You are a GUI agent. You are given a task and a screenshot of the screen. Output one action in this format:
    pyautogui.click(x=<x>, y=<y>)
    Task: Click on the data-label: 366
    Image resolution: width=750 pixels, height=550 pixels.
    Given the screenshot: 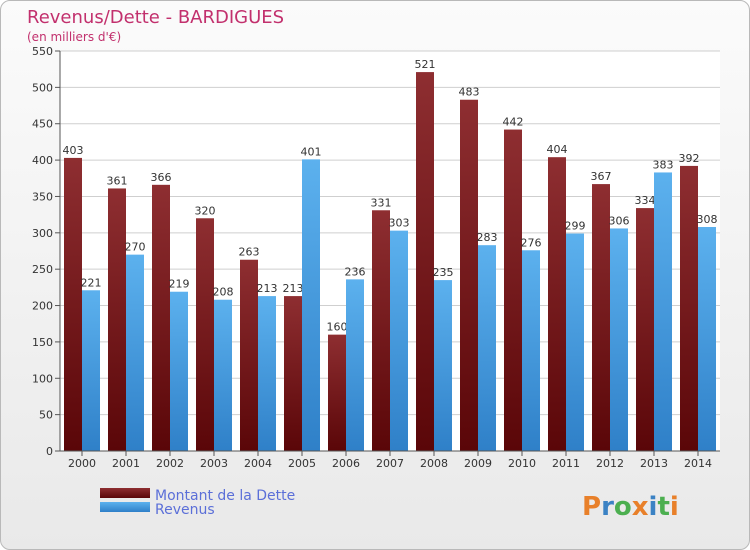 What is the action you would take?
    pyautogui.click(x=161, y=177)
    